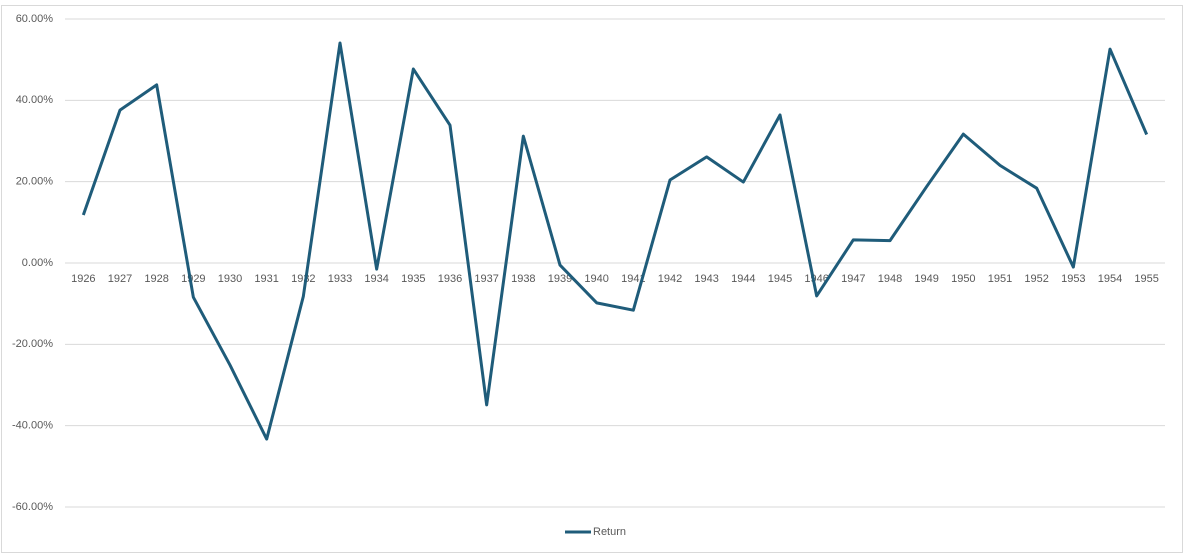 The width and height of the screenshot is (1186, 560). What do you see at coordinates (596, 279) in the screenshot?
I see `x-tick-label: 1940` at bounding box center [596, 279].